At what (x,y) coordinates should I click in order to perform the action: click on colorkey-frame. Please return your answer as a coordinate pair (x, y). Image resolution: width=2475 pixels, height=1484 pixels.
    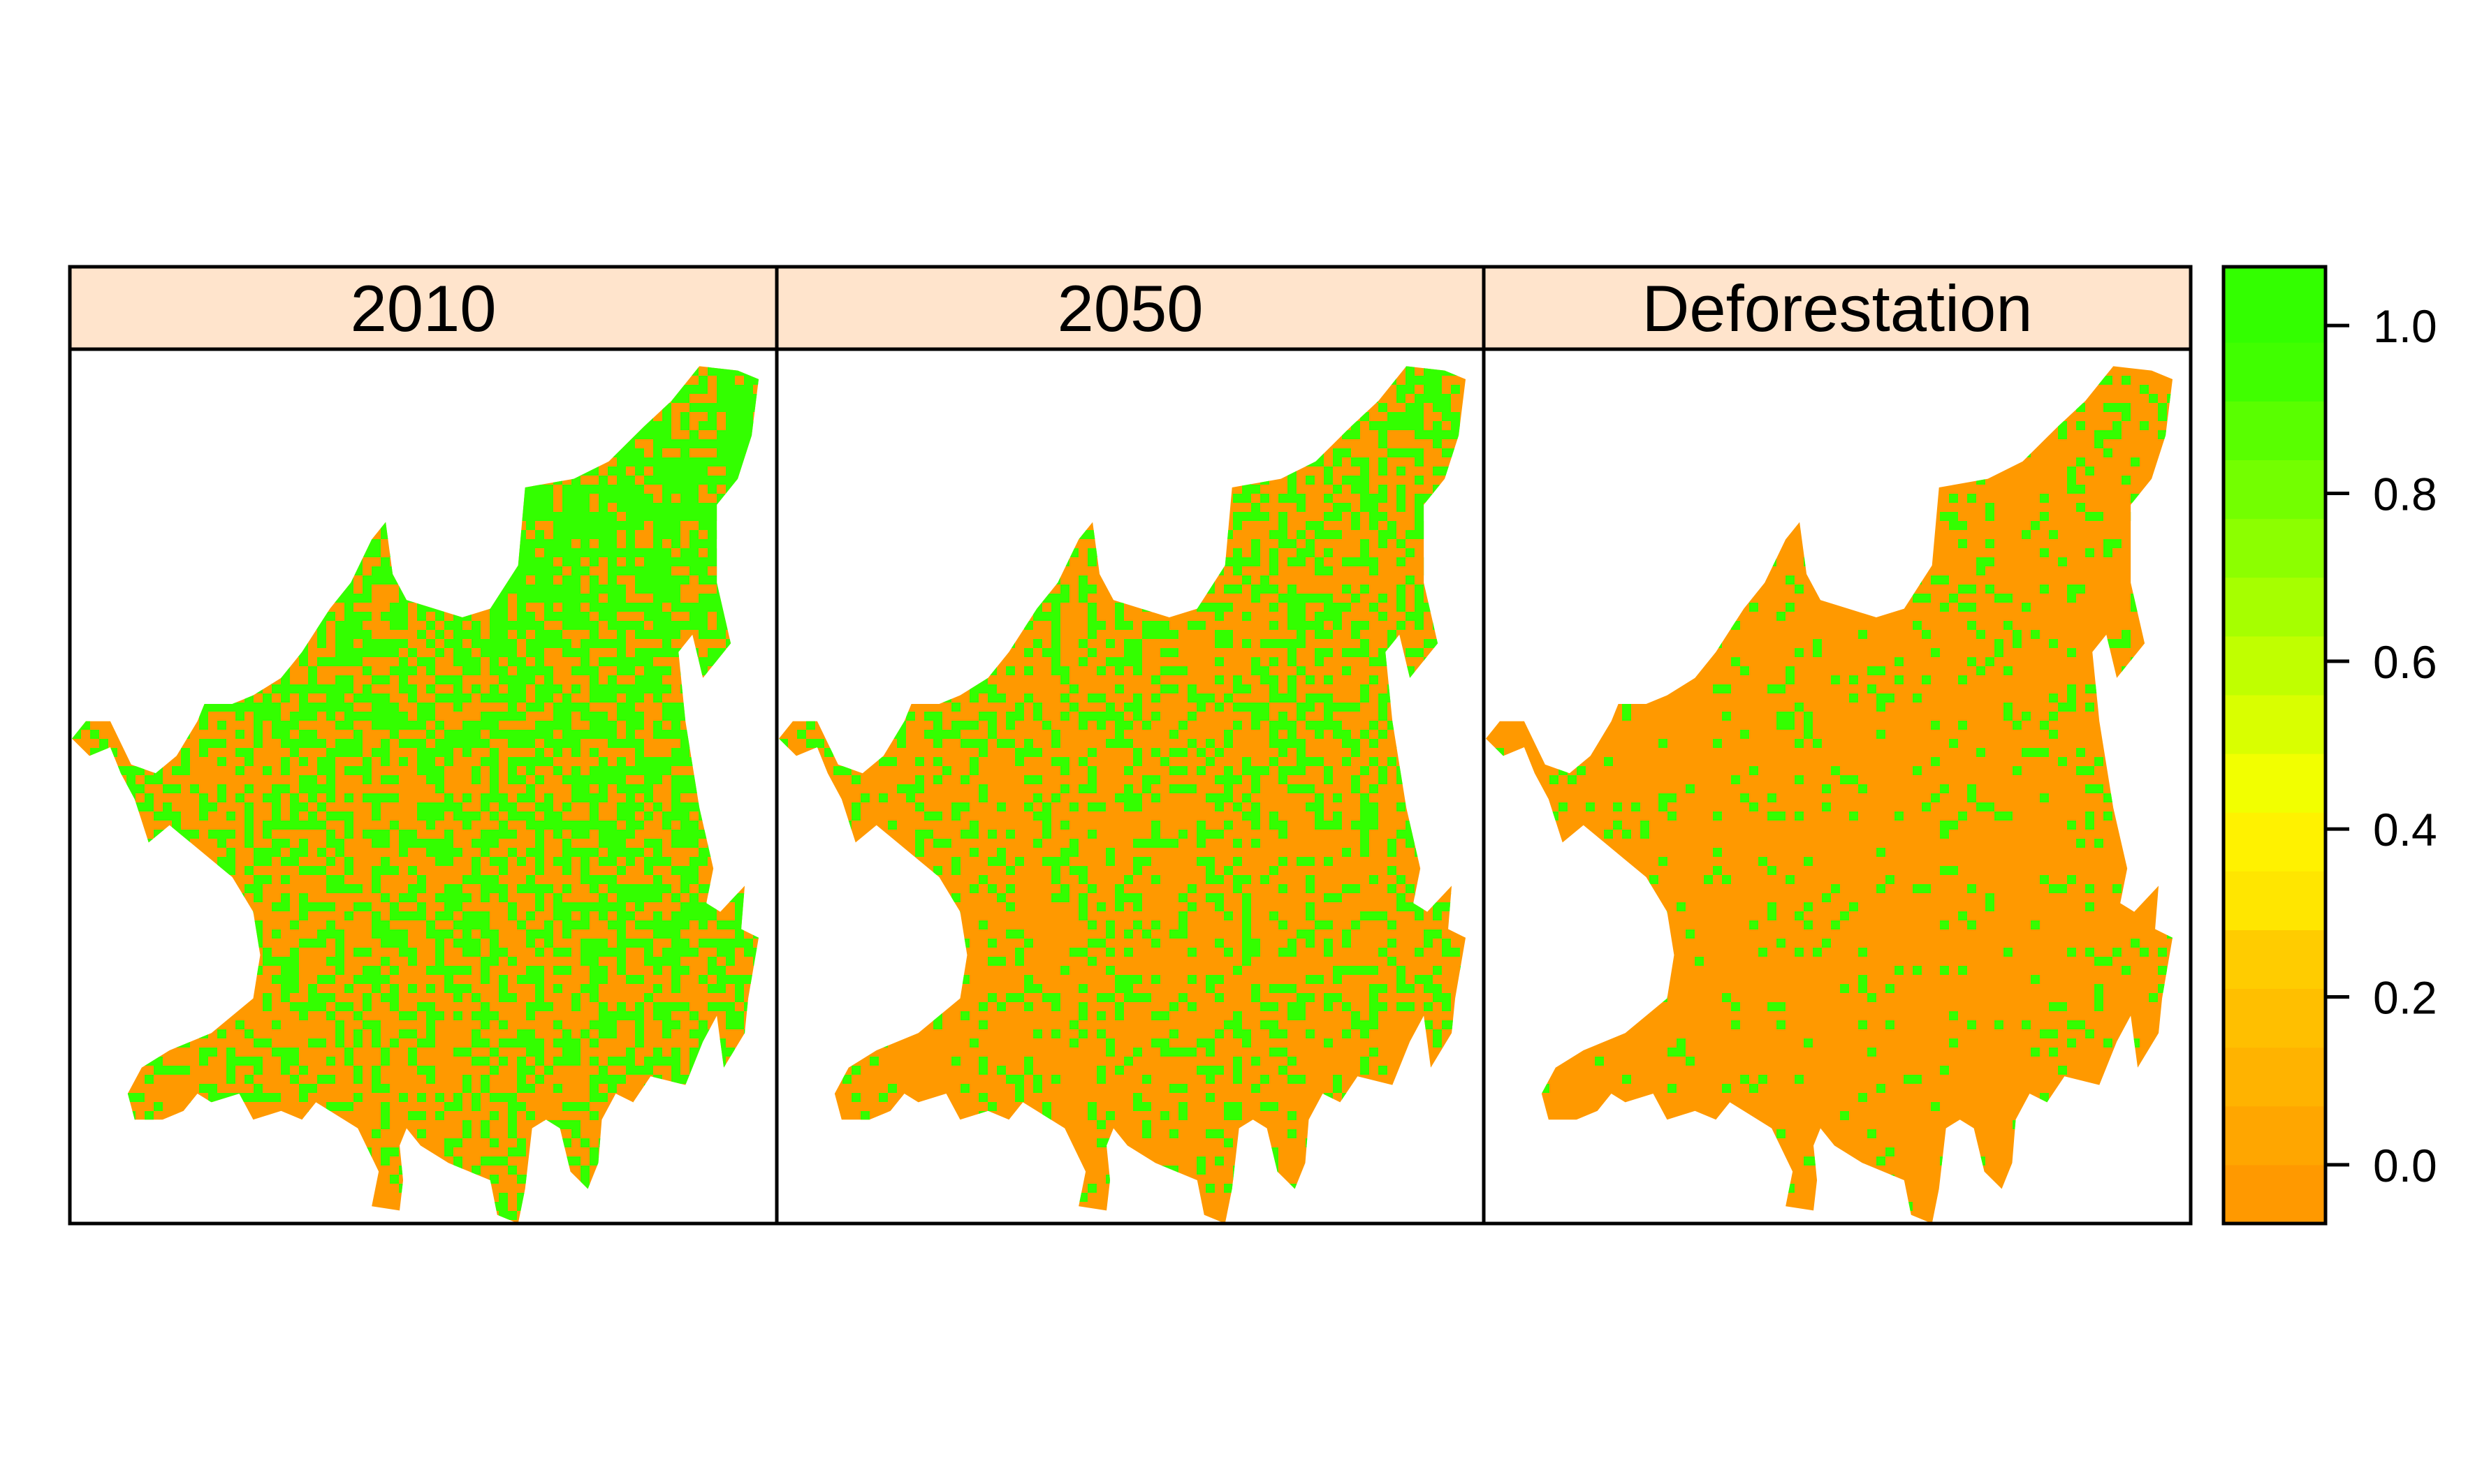
    Looking at the image, I should click on (2274, 745).